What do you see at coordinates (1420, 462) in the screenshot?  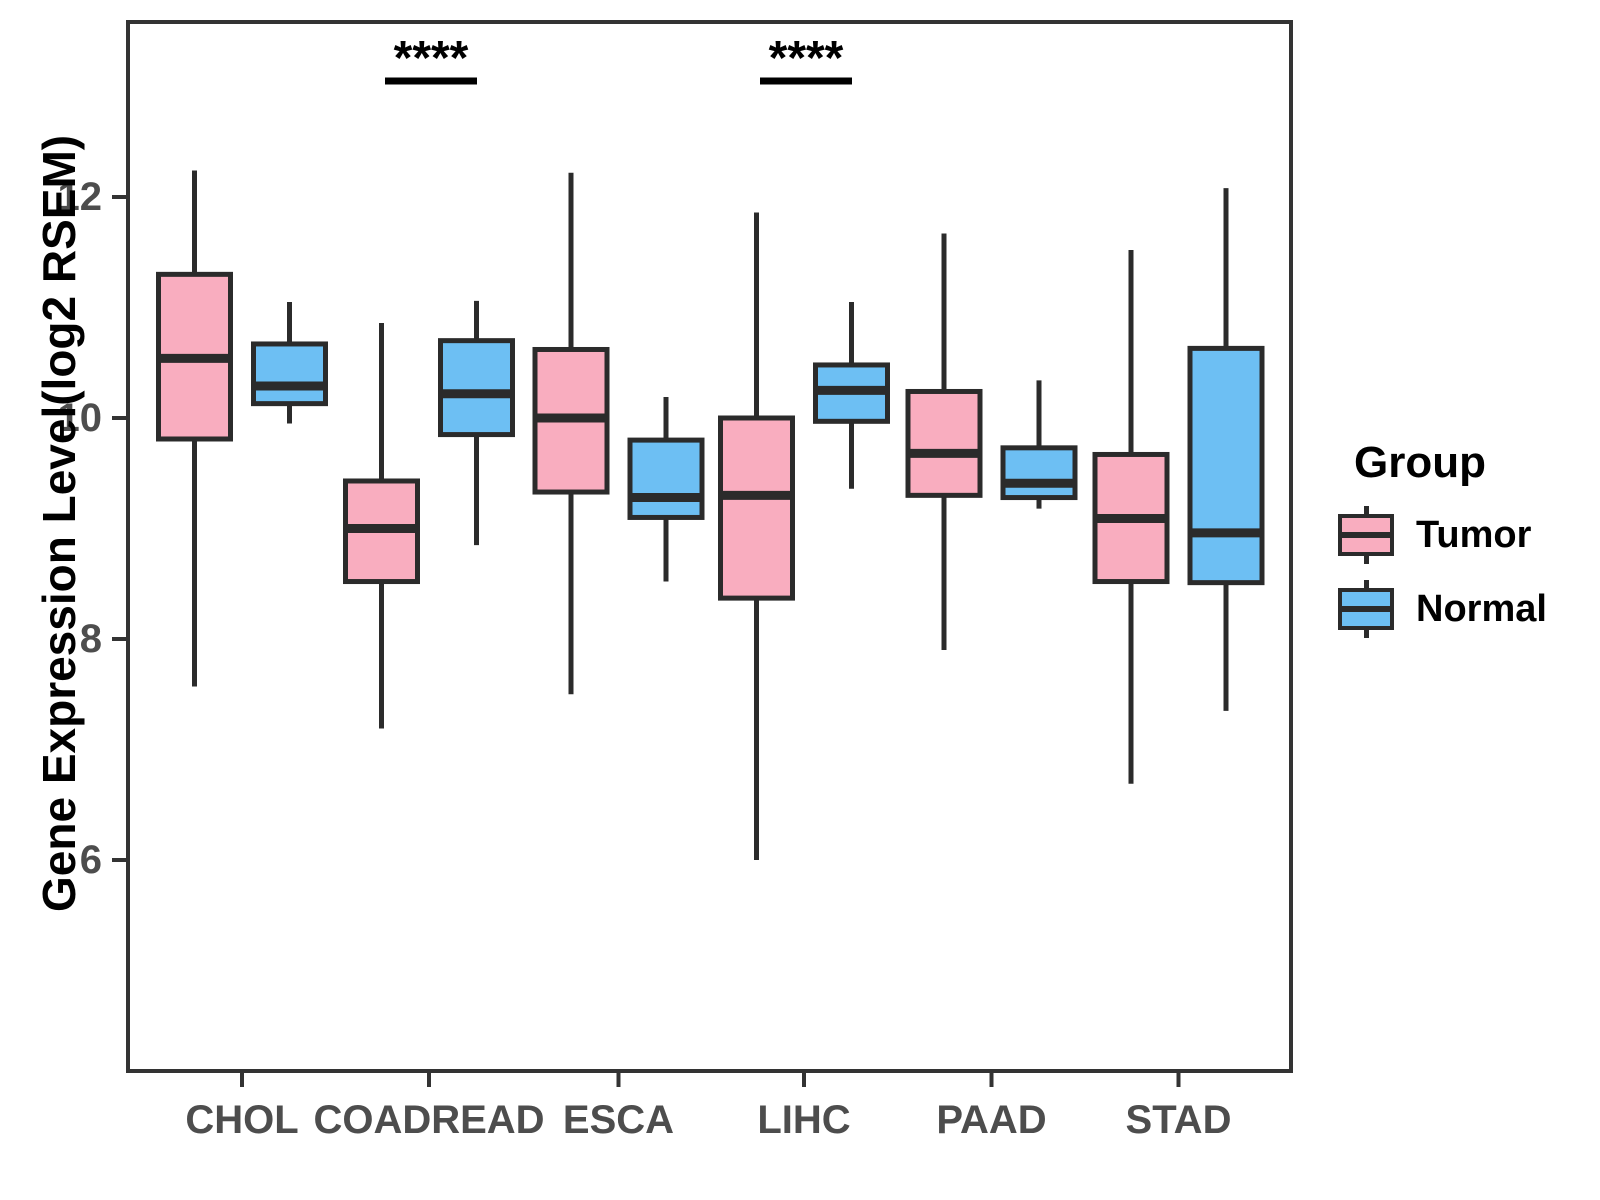 I see `legend-title: Group` at bounding box center [1420, 462].